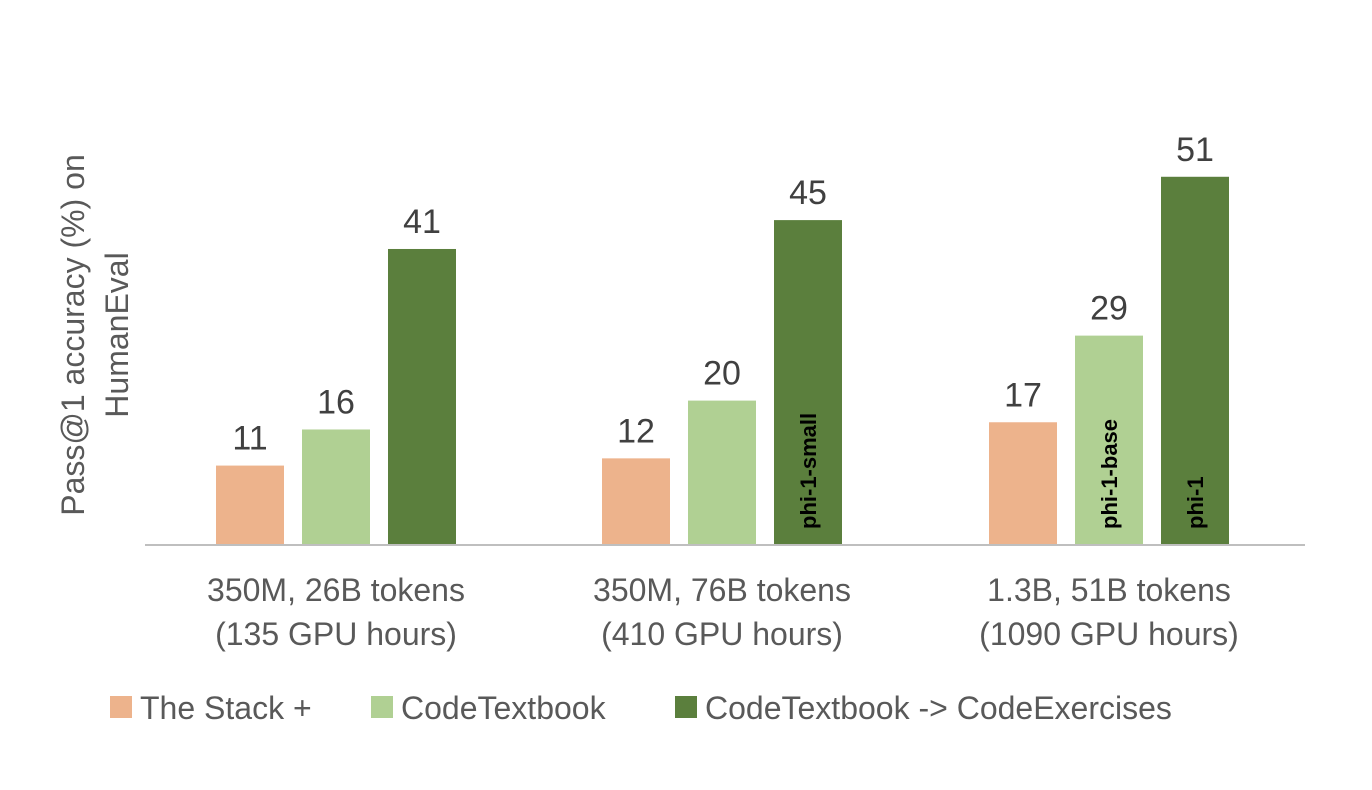 This screenshot has width=1372, height=790. What do you see at coordinates (636, 431) in the screenshot?
I see `data-label: 12` at bounding box center [636, 431].